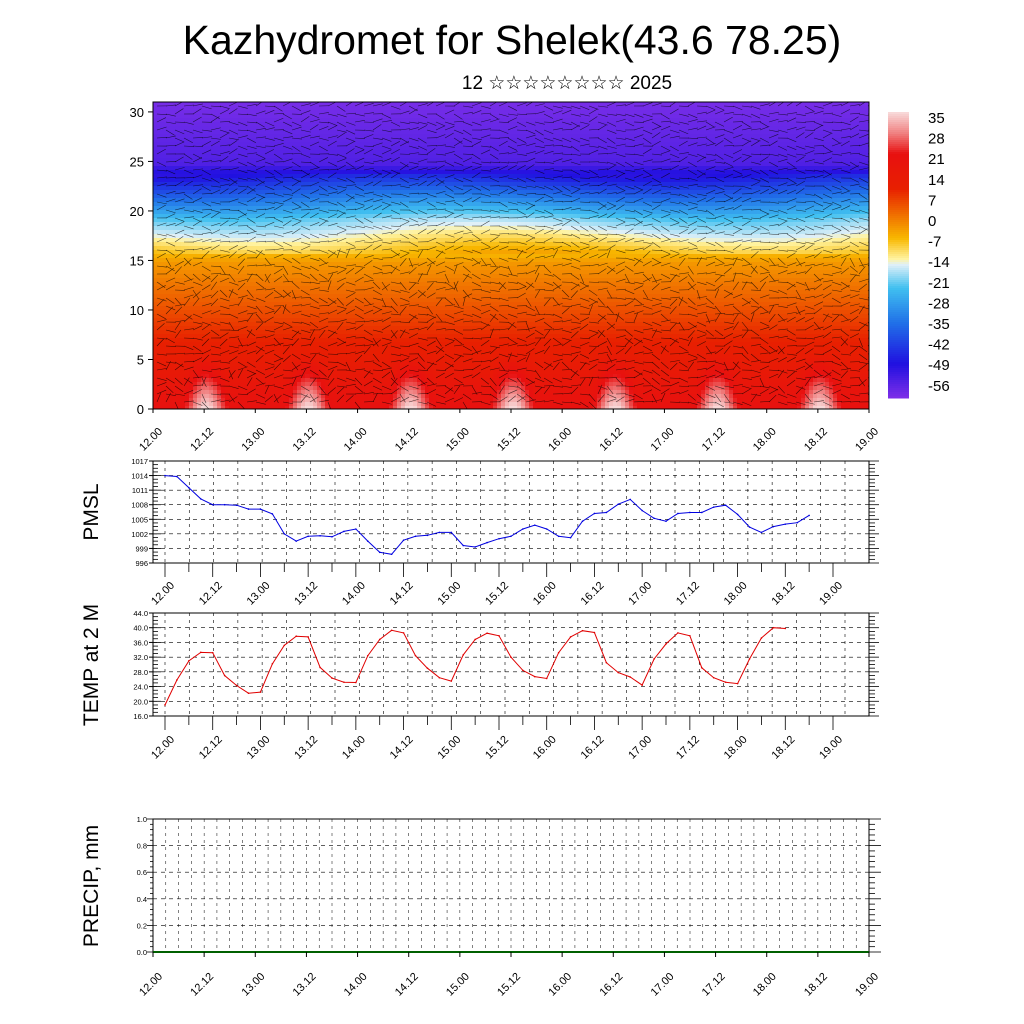  Describe the element at coordinates (511, 664) in the screenshot. I see `temp-frame` at that location.